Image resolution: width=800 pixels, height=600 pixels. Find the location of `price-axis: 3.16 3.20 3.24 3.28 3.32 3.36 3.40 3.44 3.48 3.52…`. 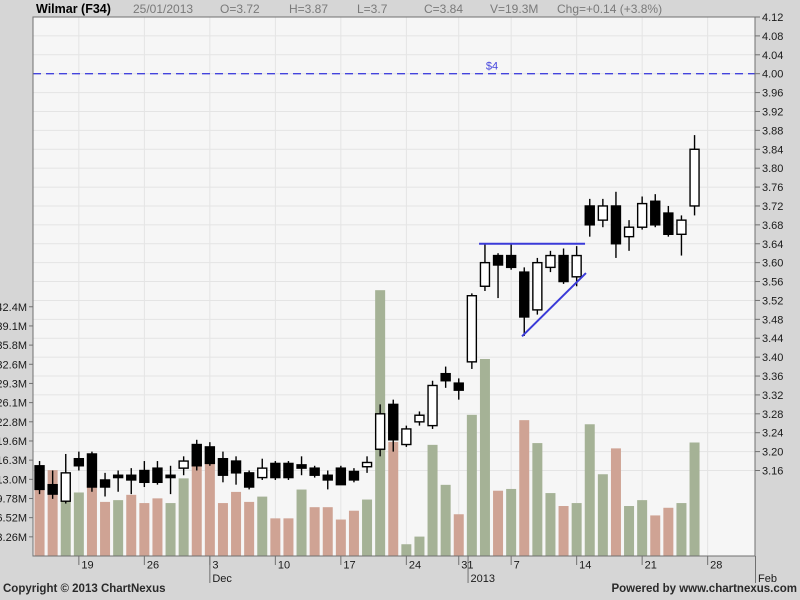

price-axis: 3.16 3.20 3.24 3.28 3.32 3.36 3.40 3.44 3.48 3.52… is located at coordinates (769, 245).